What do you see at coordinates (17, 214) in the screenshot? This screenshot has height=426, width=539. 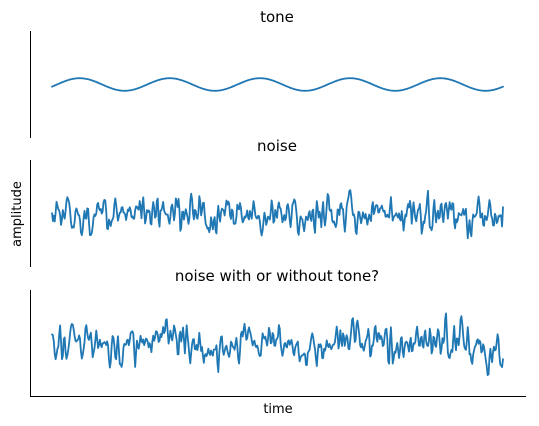 I see `shared-y-axis-label: amplitude` at bounding box center [17, 214].